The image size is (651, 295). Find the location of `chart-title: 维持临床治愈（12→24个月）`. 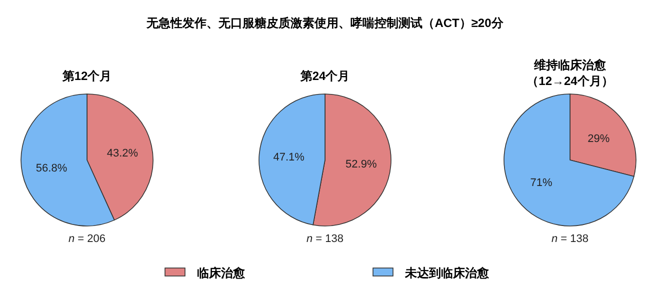

chart-title: 维持临床治愈（12→24个月） is located at coordinates (570, 73).